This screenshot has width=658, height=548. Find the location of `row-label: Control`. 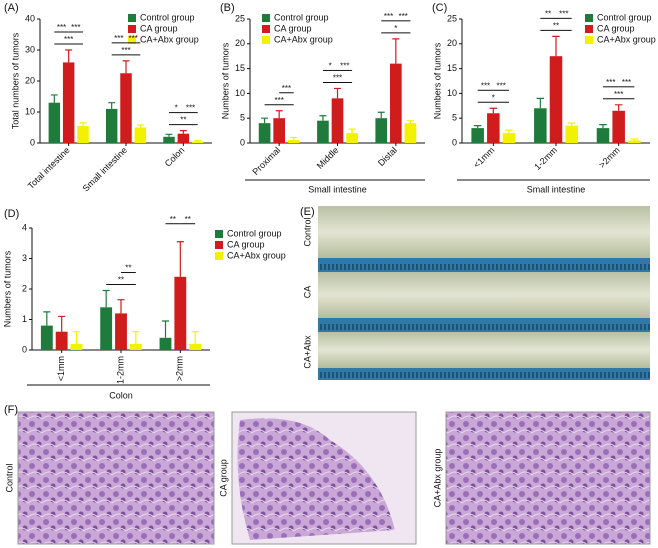

row-label: Control is located at coordinates (307, 231).